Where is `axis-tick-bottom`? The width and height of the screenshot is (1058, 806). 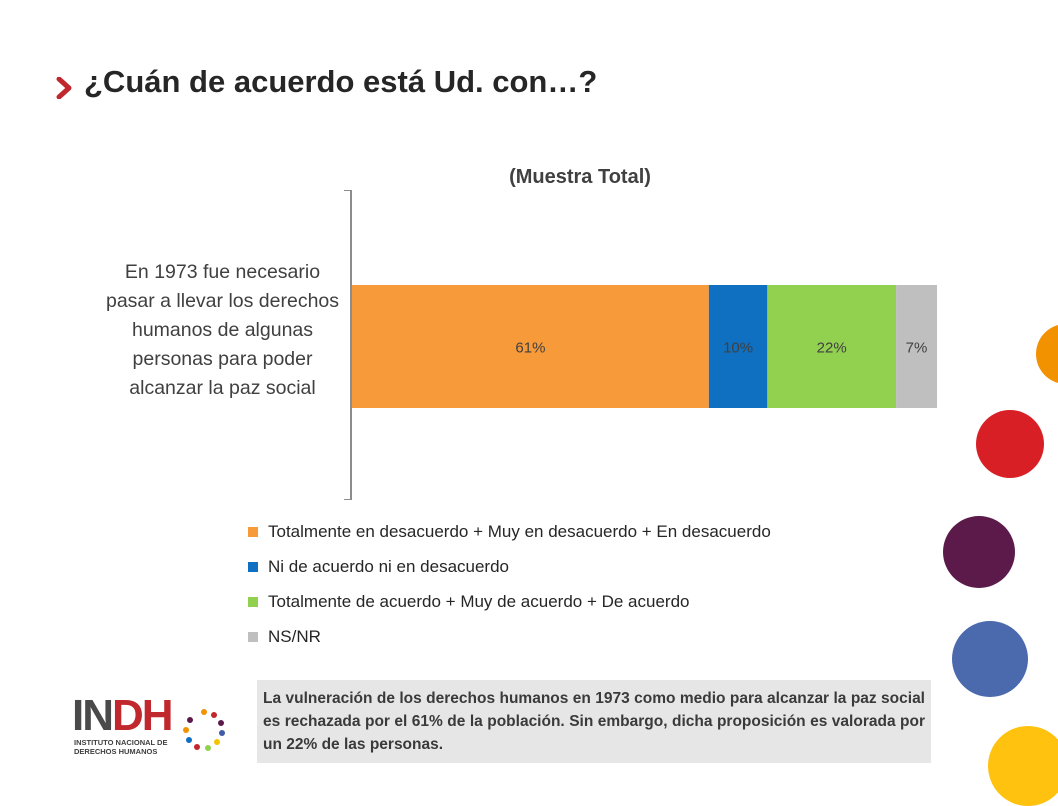
axis-tick-bottom is located at coordinates (348, 499).